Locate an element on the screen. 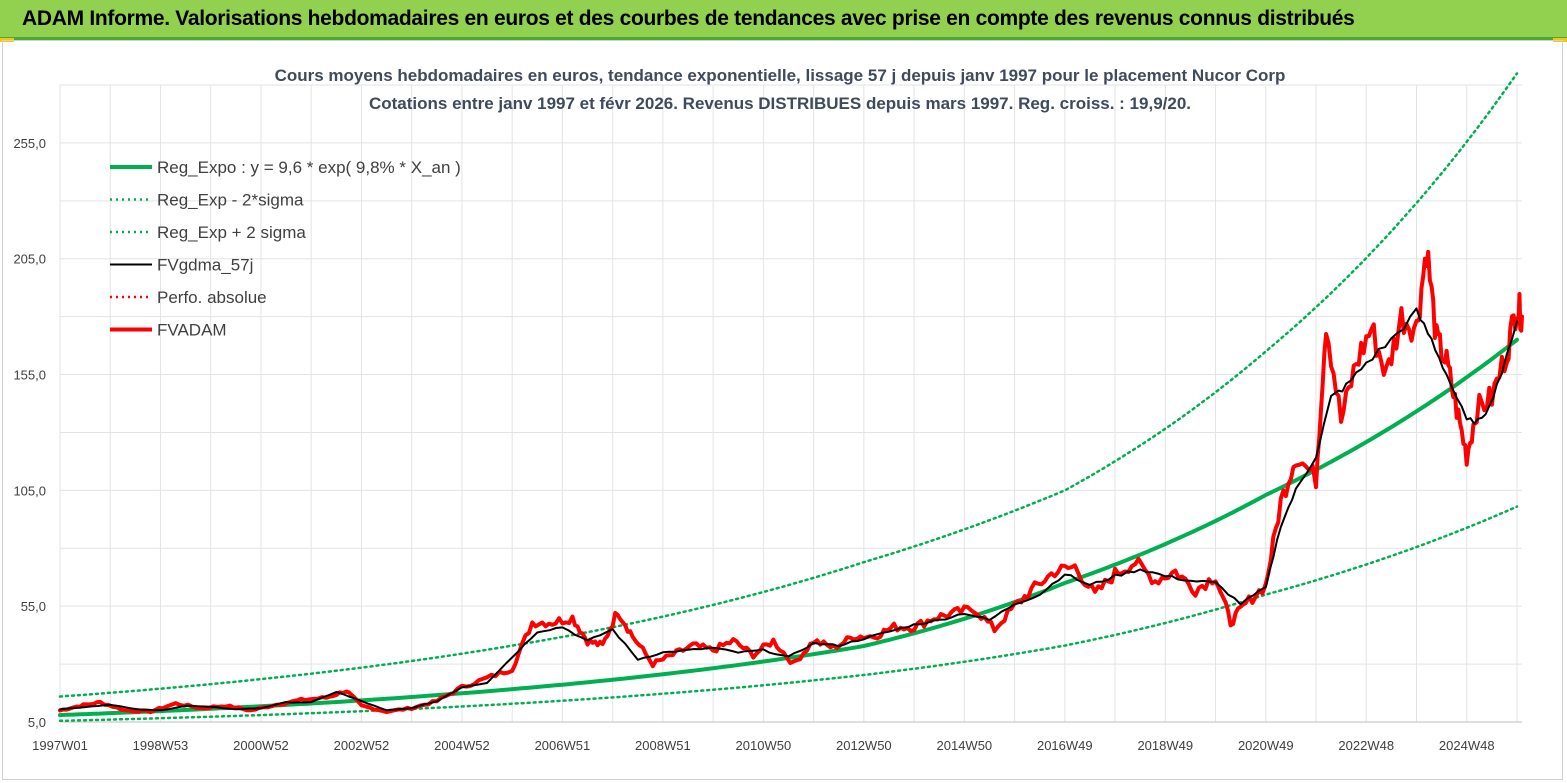  x-tick-label: 2014W50 is located at coordinates (965, 745).